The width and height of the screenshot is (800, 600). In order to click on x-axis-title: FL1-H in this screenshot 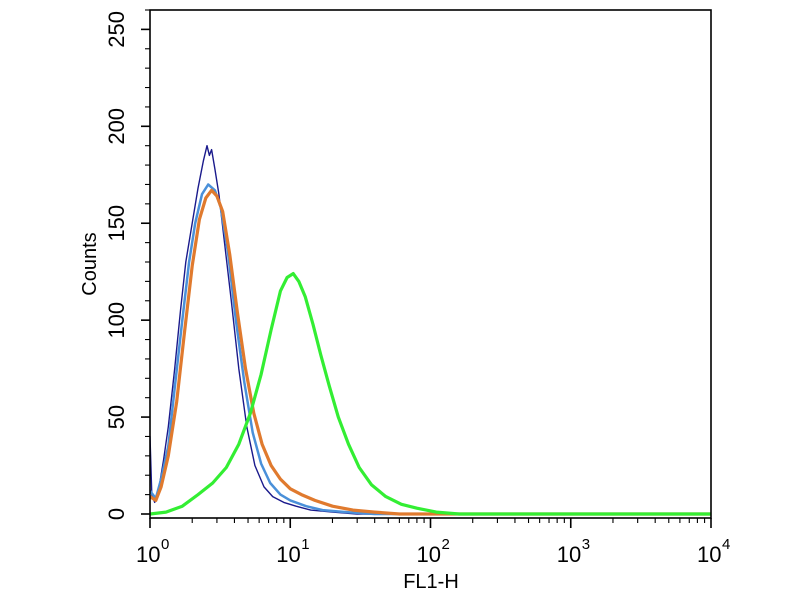, I will do `click(431, 582)`.